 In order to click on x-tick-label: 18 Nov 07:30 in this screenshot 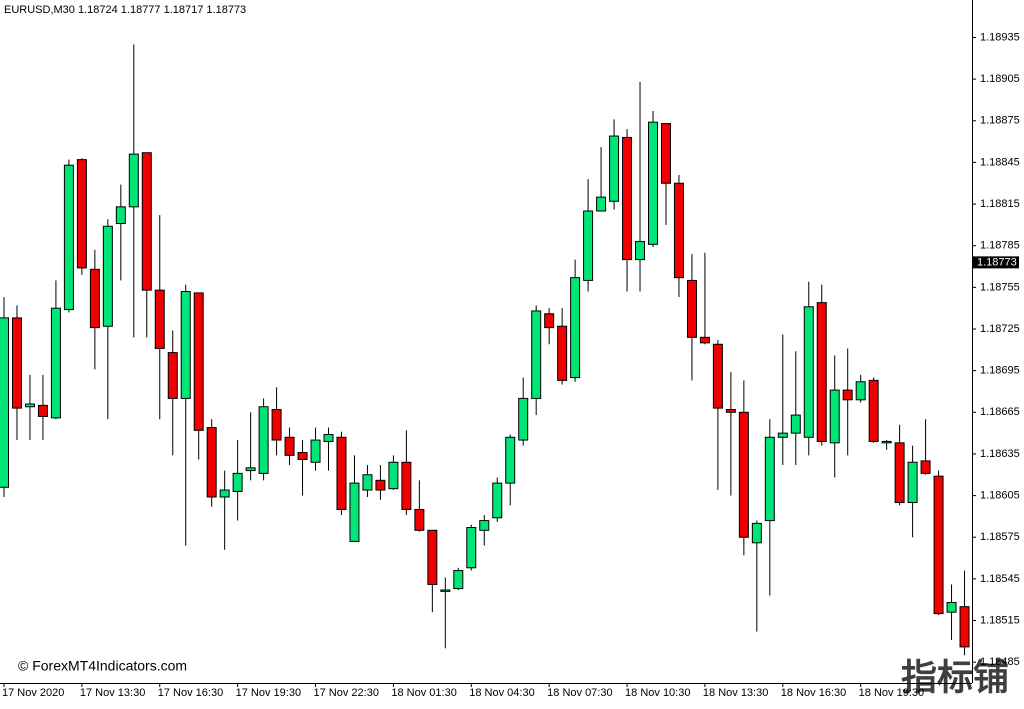, I will do `click(579, 693)`.